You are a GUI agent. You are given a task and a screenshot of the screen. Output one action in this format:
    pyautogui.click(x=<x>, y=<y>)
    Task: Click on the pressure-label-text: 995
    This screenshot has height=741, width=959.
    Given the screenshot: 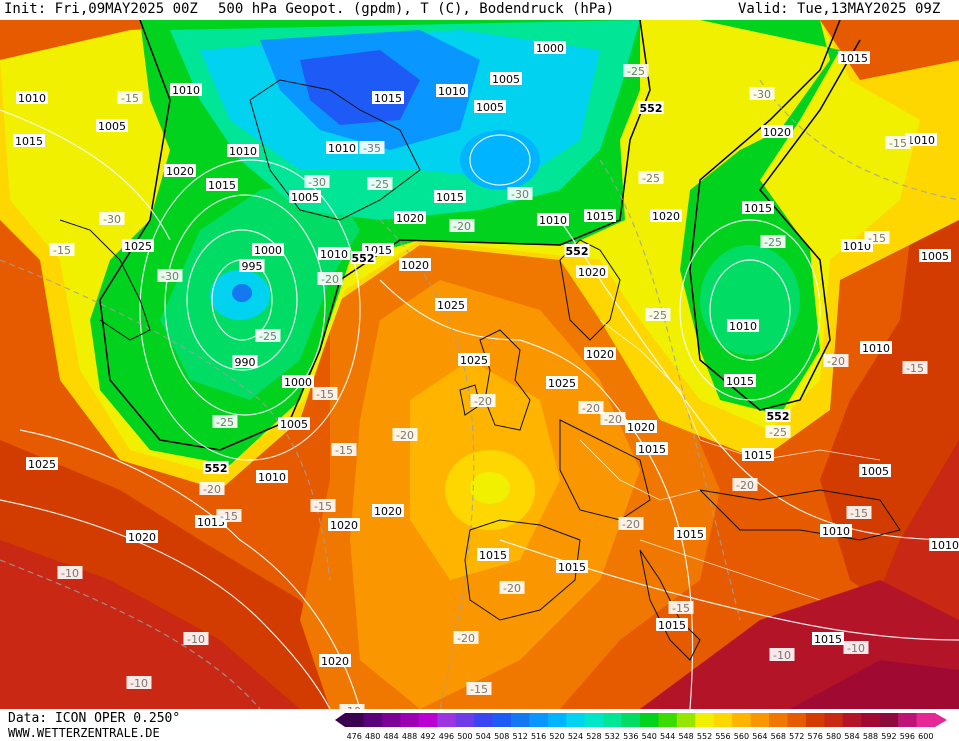 What is the action you would take?
    pyautogui.click(x=252, y=266)
    